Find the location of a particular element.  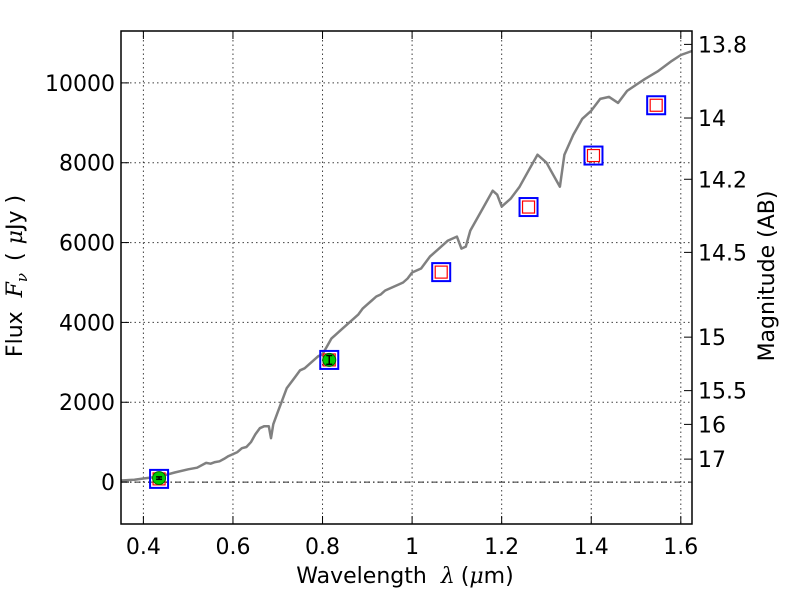

magnitude-axis-label: Magnitude (AB) is located at coordinates (767, 276).